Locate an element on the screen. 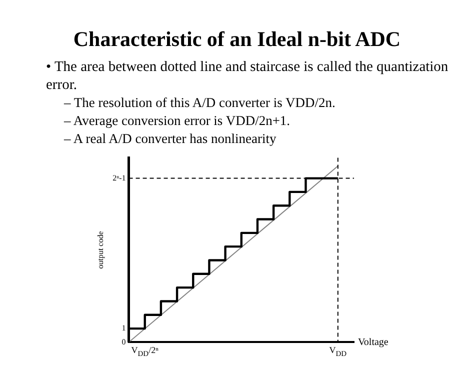 The height and width of the screenshot is (366, 474). text: • The area between dotted line and staircase is called the quantization error. is located at coordinates (248, 76).